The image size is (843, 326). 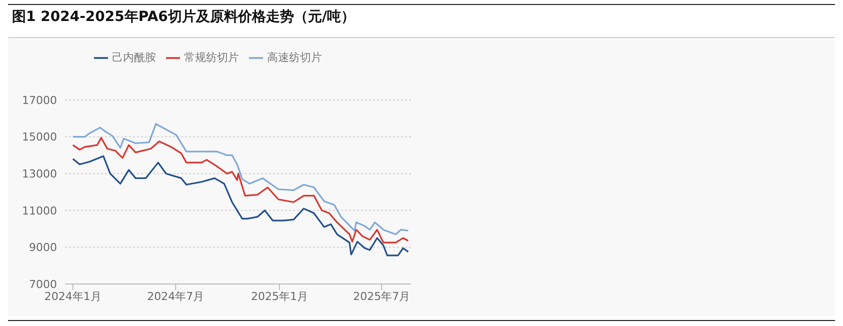 What do you see at coordinates (39, 137) in the screenshot?
I see `y-tick-label: 15000` at bounding box center [39, 137].